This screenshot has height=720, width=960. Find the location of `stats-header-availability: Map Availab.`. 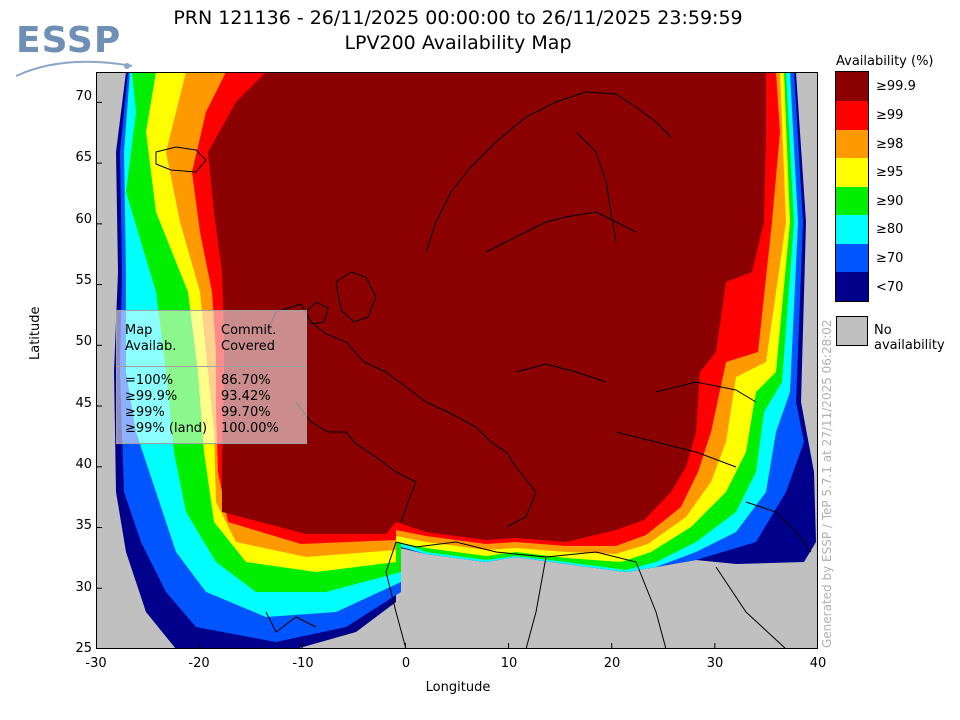

stats-header-availability: Map Availab. is located at coordinates (150, 339).